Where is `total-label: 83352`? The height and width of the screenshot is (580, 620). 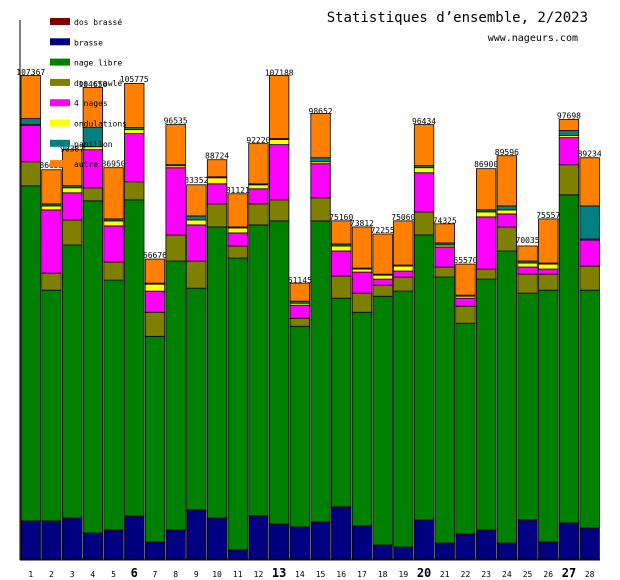 total-label: 83352 is located at coordinates (196, 180).